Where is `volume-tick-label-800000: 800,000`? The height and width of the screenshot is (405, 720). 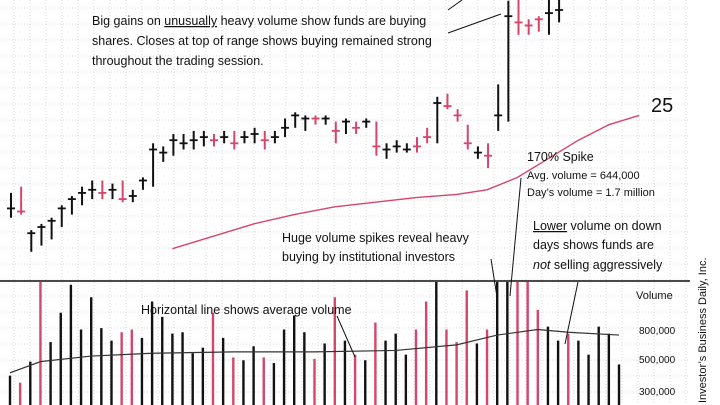 volume-tick-label-800000: 800,000 is located at coordinates (657, 331).